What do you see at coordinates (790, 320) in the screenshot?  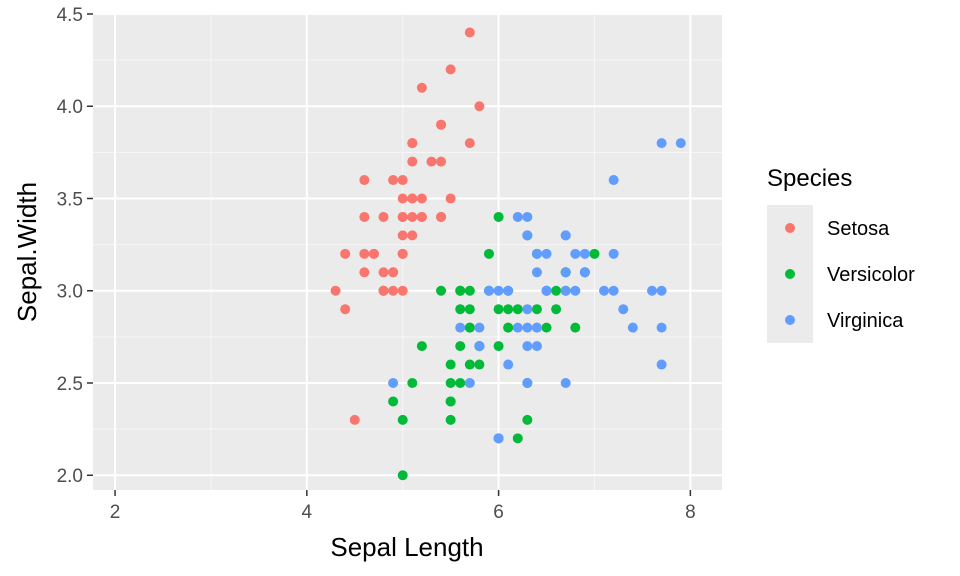 I see `legend-key-virginica` at bounding box center [790, 320].